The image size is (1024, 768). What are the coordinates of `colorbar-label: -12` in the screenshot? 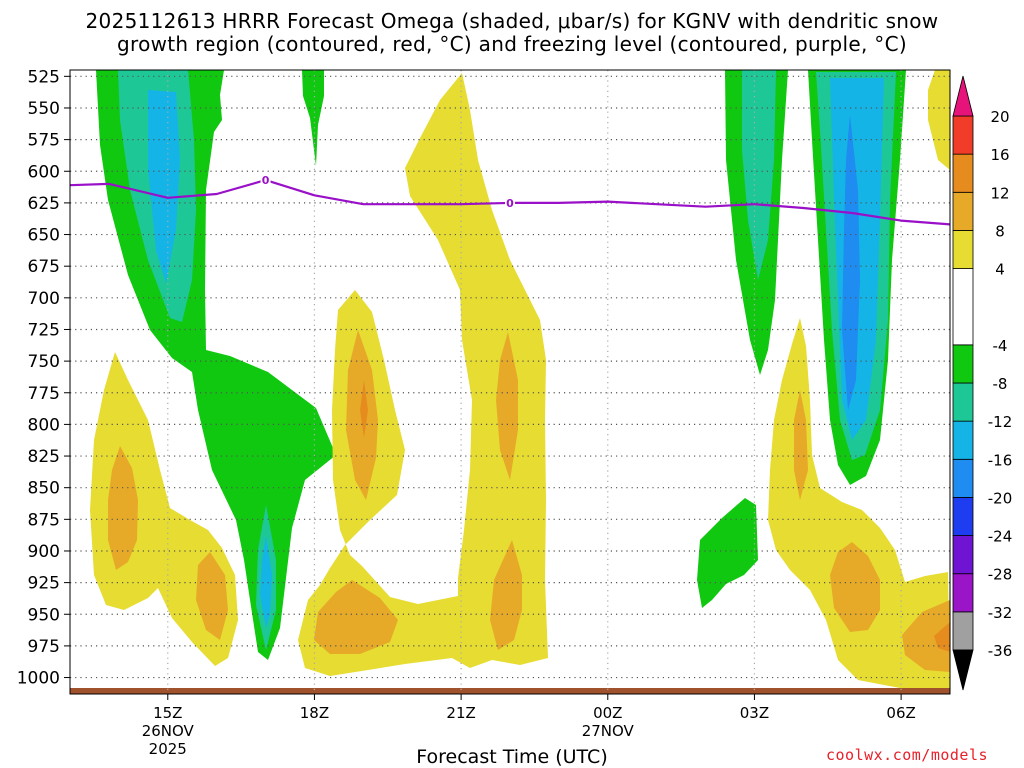 It's located at (1000, 422).